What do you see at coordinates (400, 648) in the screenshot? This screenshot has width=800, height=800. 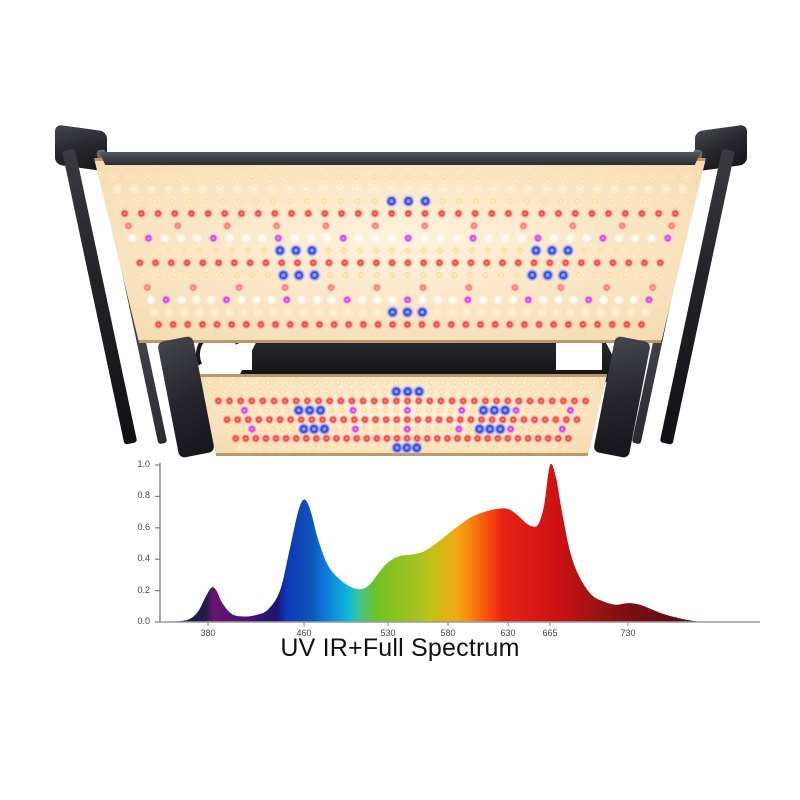 I see `chart-caption: UV IR+Full Spectrum` at bounding box center [400, 648].